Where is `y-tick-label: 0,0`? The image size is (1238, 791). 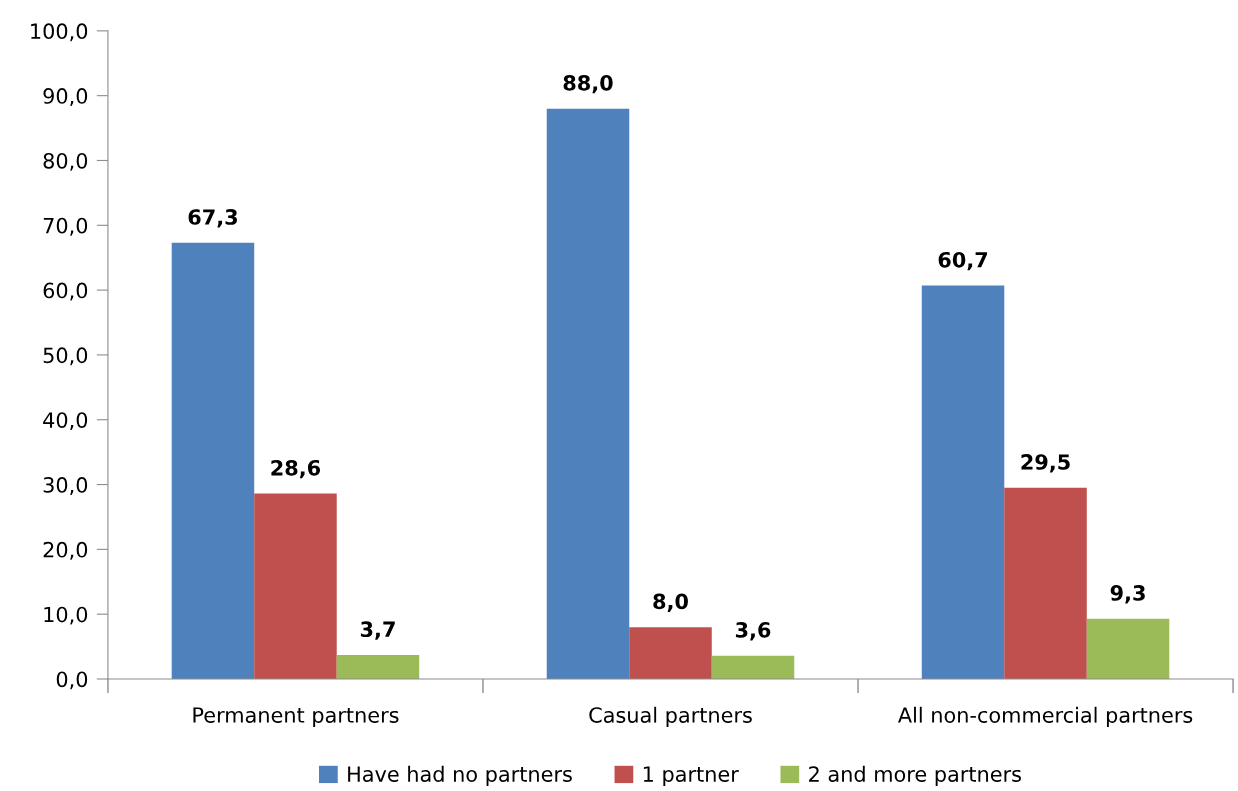
y-tick-label: 0,0 is located at coordinates (72, 680).